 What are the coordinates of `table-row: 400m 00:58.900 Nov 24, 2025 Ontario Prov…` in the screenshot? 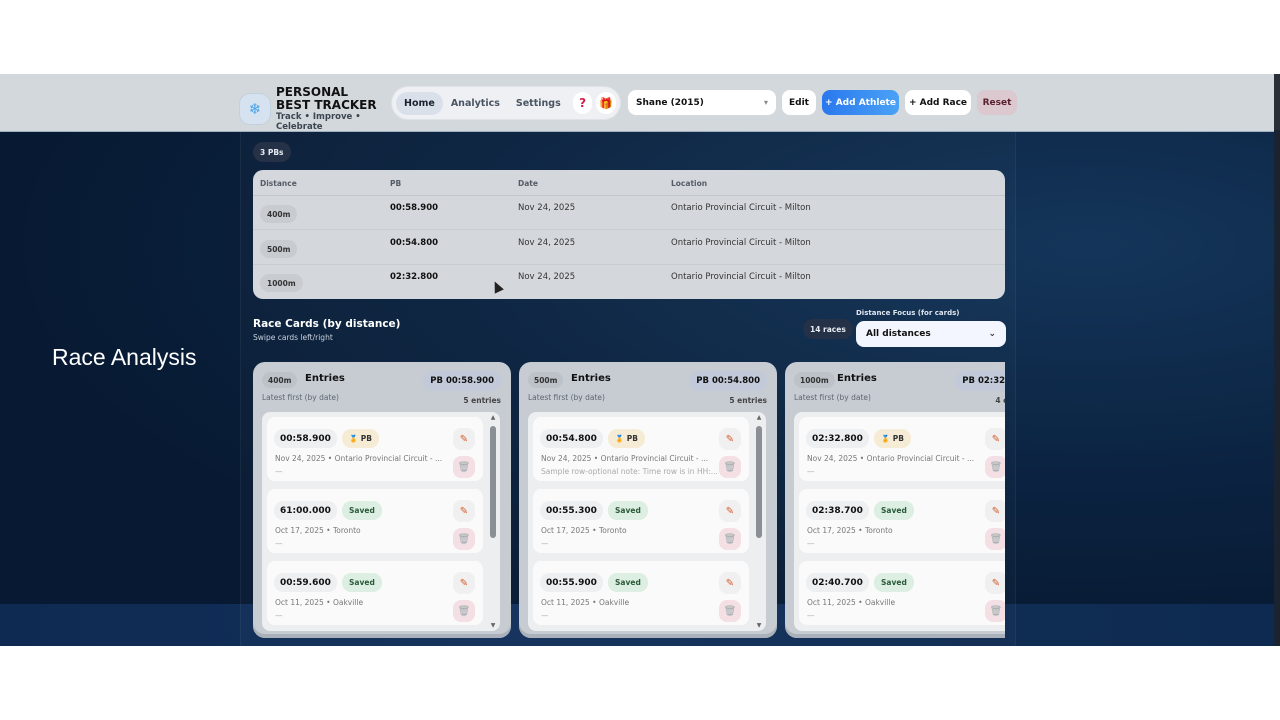 It's located at (629, 213).